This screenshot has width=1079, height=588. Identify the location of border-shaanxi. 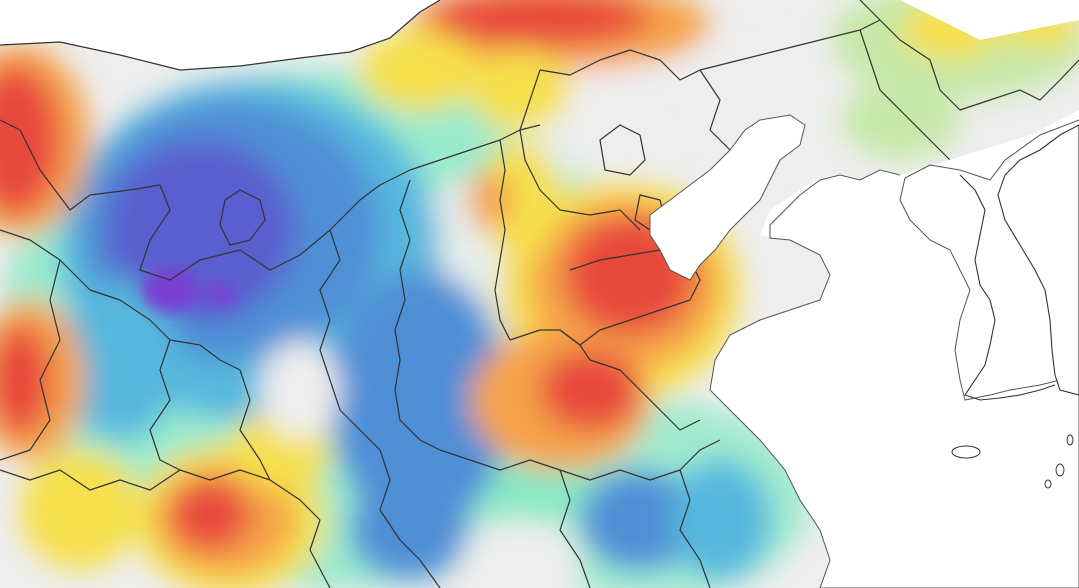
(350, 340).